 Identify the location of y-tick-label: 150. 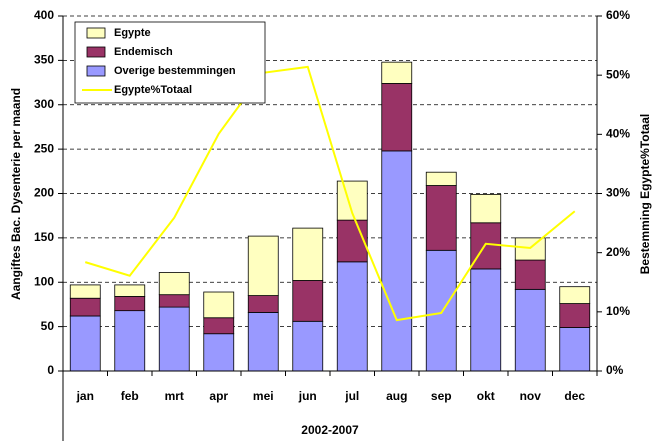
(44, 237).